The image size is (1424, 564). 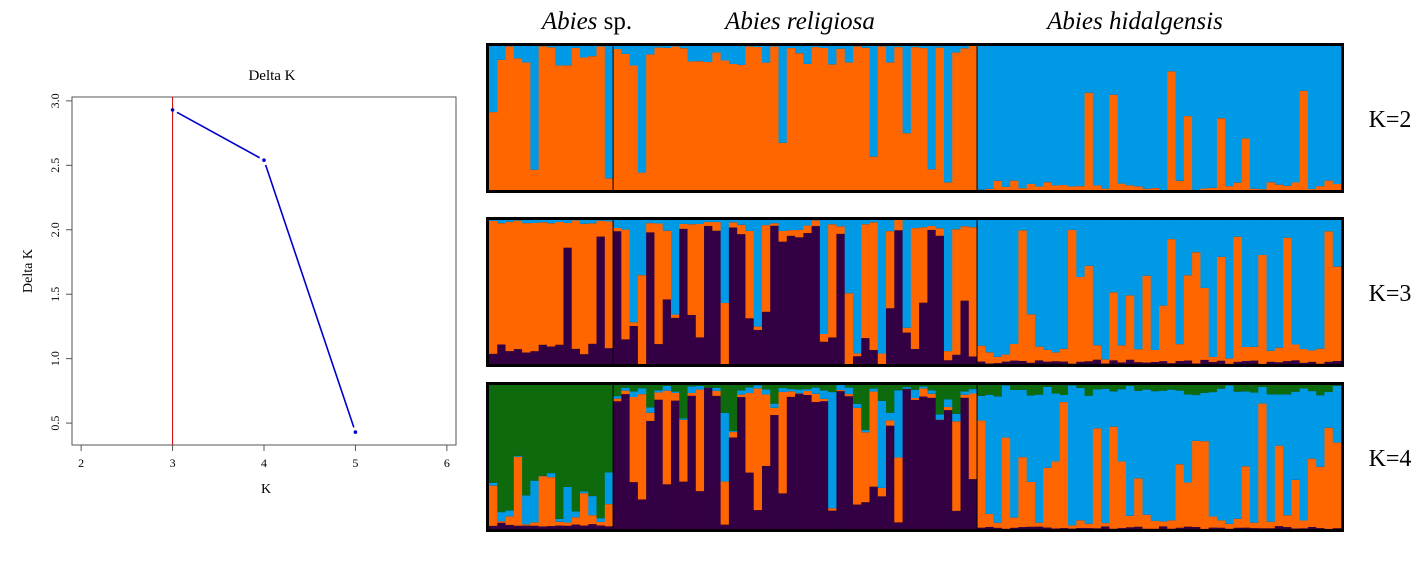 What do you see at coordinates (1390, 120) in the screenshot?
I see `k-label: K=2` at bounding box center [1390, 120].